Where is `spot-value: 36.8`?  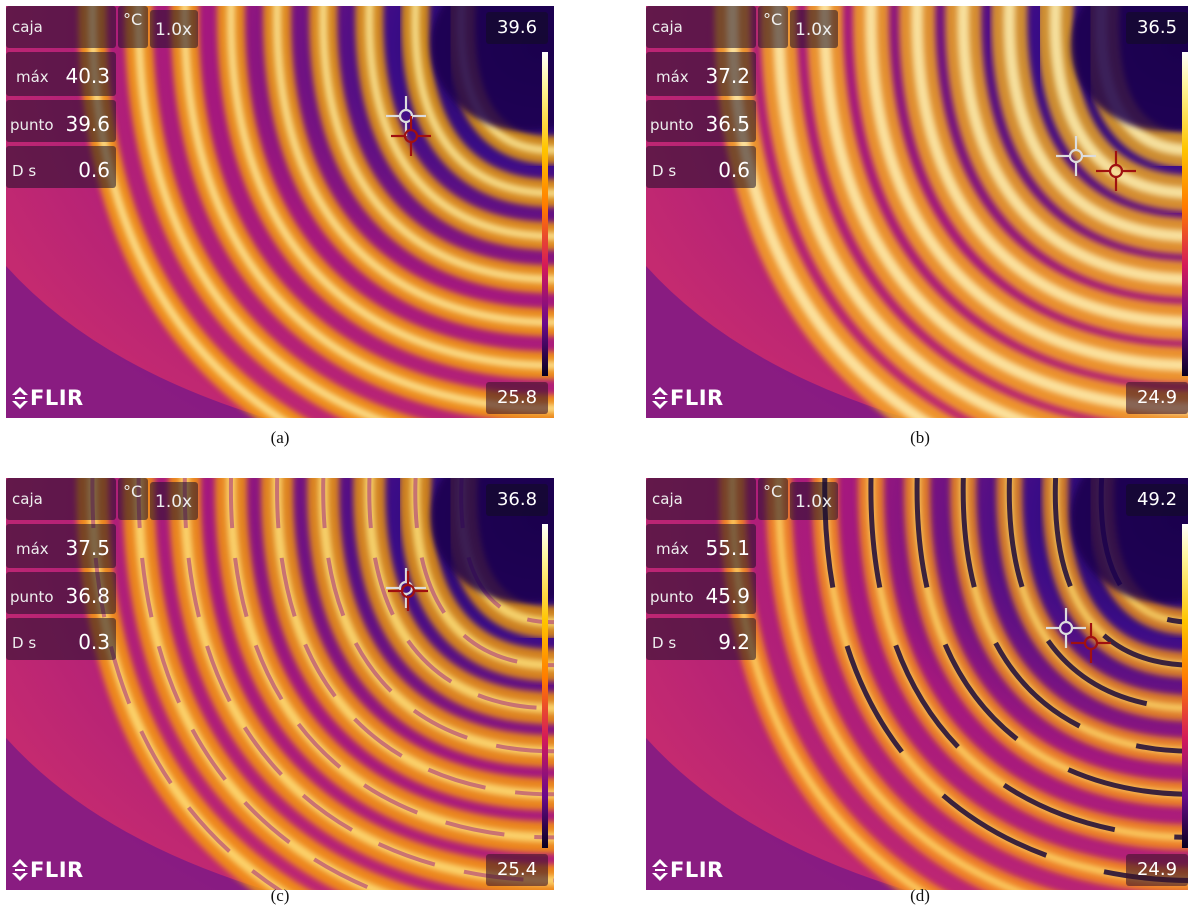
spot-value: 36.8 is located at coordinates (87, 596).